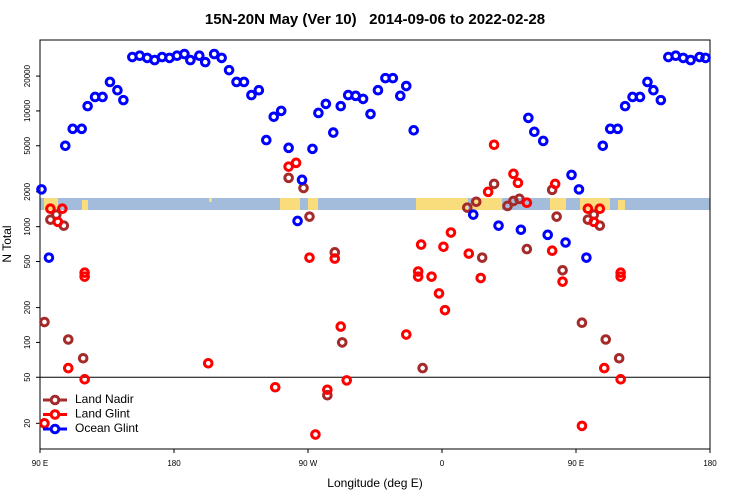 The height and width of the screenshot is (500, 750). What do you see at coordinates (27, 226) in the screenshot?
I see `y-tick-label: 1000` at bounding box center [27, 226].